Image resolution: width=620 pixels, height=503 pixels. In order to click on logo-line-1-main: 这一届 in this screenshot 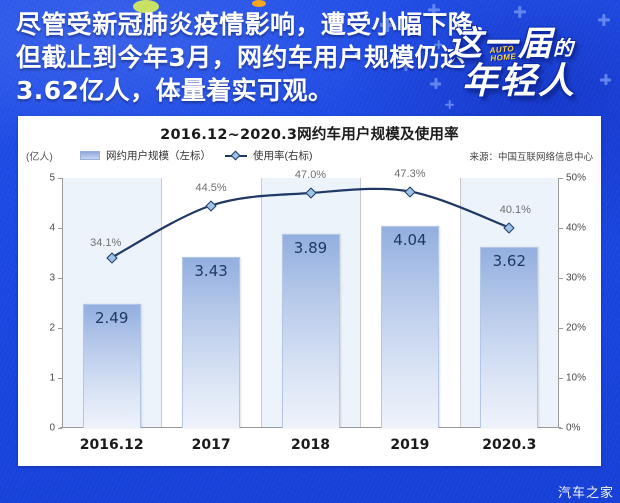, I will do `click(500, 44)`.